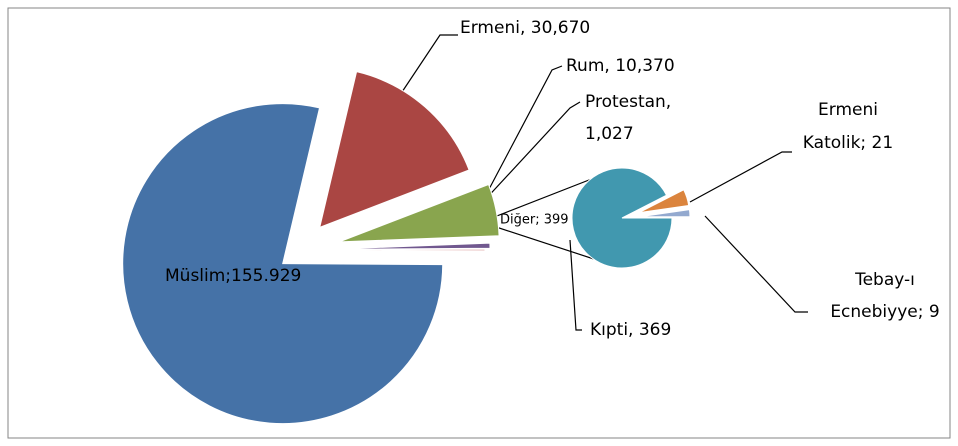 This screenshot has width=958, height=446. I want to click on data-label: Ecnebiyye; 9, so click(884, 312).